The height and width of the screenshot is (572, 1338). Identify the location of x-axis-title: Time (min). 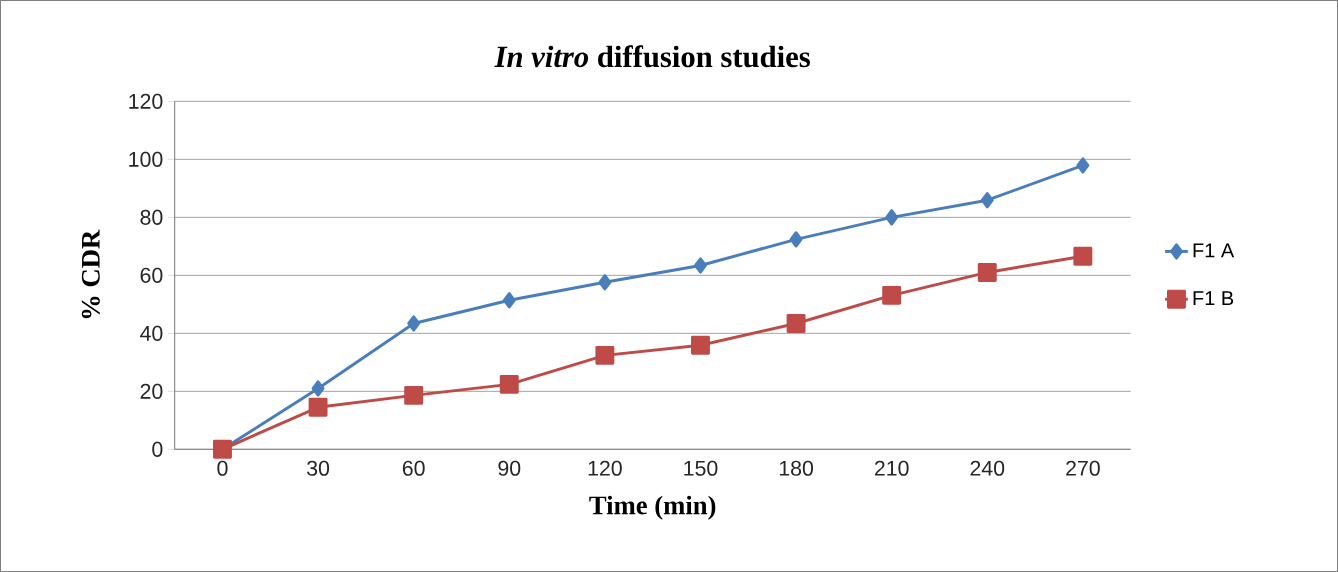
(652, 507).